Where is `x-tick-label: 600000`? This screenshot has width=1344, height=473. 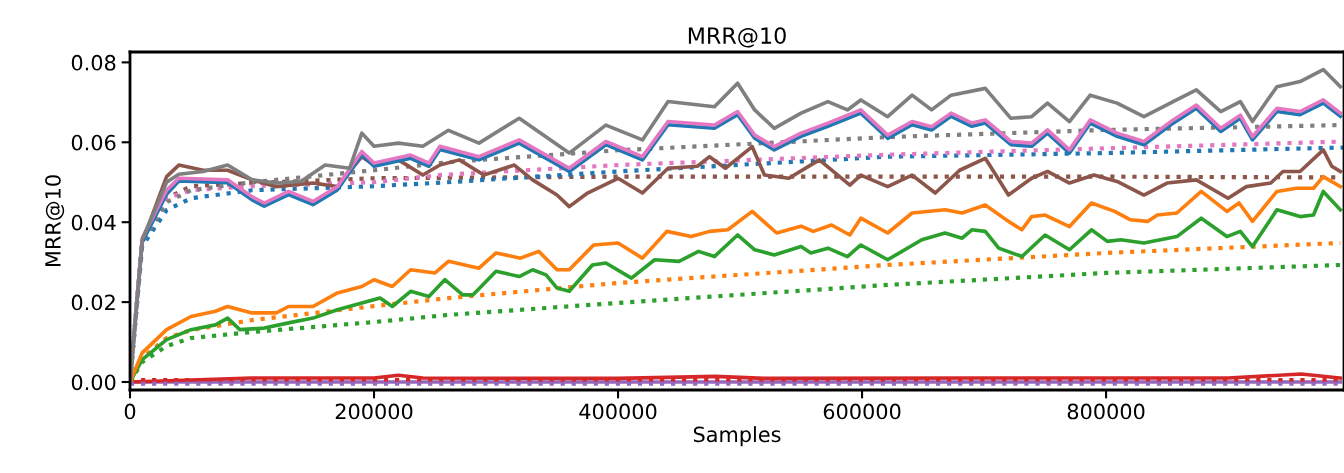 x-tick-label: 600000 is located at coordinates (862, 411).